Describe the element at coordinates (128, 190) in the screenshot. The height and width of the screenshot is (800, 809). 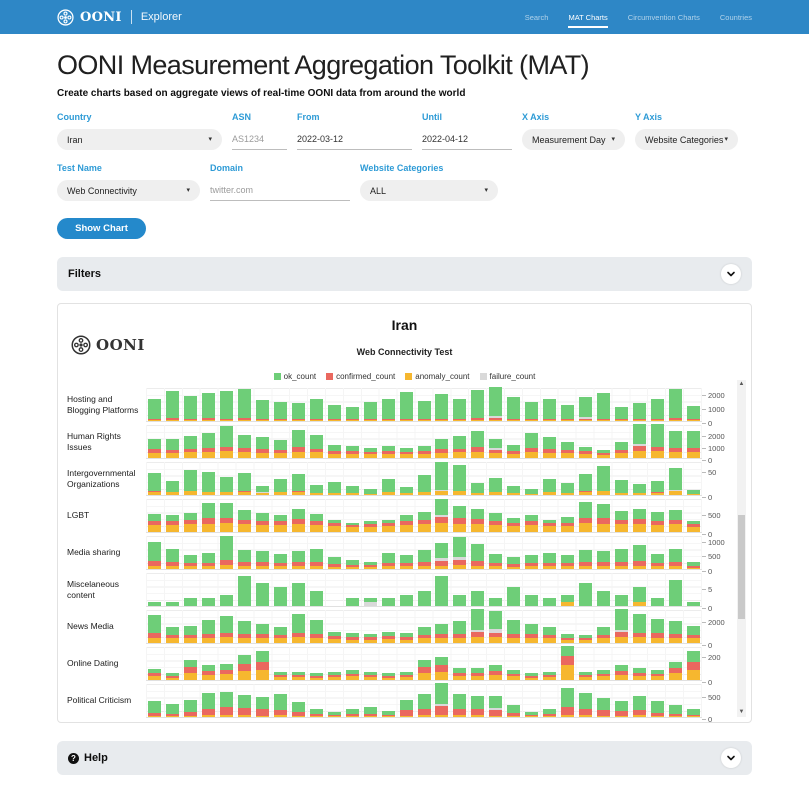
I see `test-name-select: Web Connectivity ▾` at that location.